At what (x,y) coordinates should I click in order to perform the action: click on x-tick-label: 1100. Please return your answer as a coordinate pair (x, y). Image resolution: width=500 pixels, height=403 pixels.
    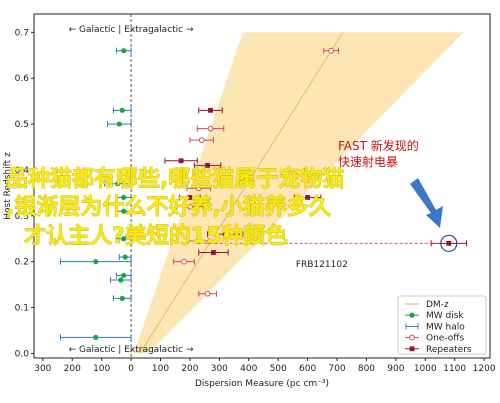
    Looking at the image, I should click on (454, 369).